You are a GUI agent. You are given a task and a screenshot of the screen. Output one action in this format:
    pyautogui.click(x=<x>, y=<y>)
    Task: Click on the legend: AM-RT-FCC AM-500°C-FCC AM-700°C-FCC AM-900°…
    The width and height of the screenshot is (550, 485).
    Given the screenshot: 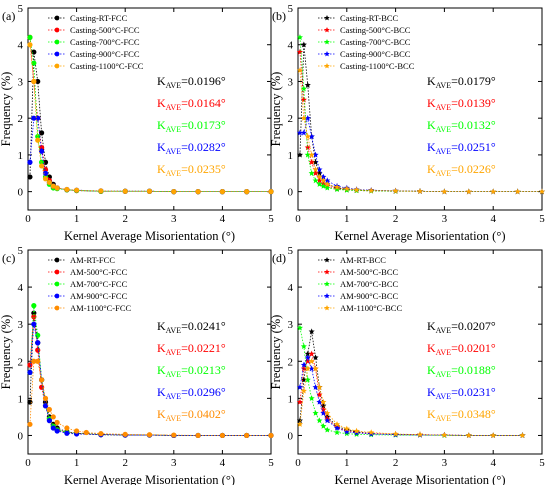 What is the action you would take?
    pyautogui.click(x=90, y=284)
    